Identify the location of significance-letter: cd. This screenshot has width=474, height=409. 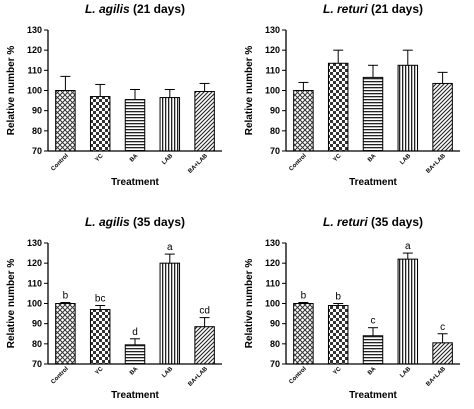
(204, 311).